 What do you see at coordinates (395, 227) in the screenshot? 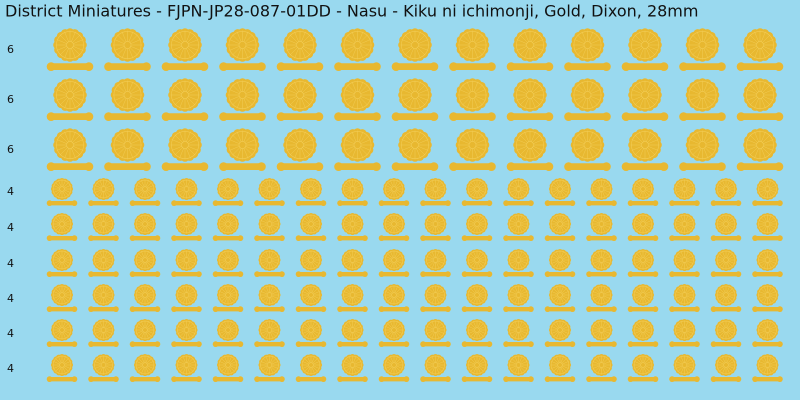
I see `decal-row: 4` at bounding box center [395, 227].